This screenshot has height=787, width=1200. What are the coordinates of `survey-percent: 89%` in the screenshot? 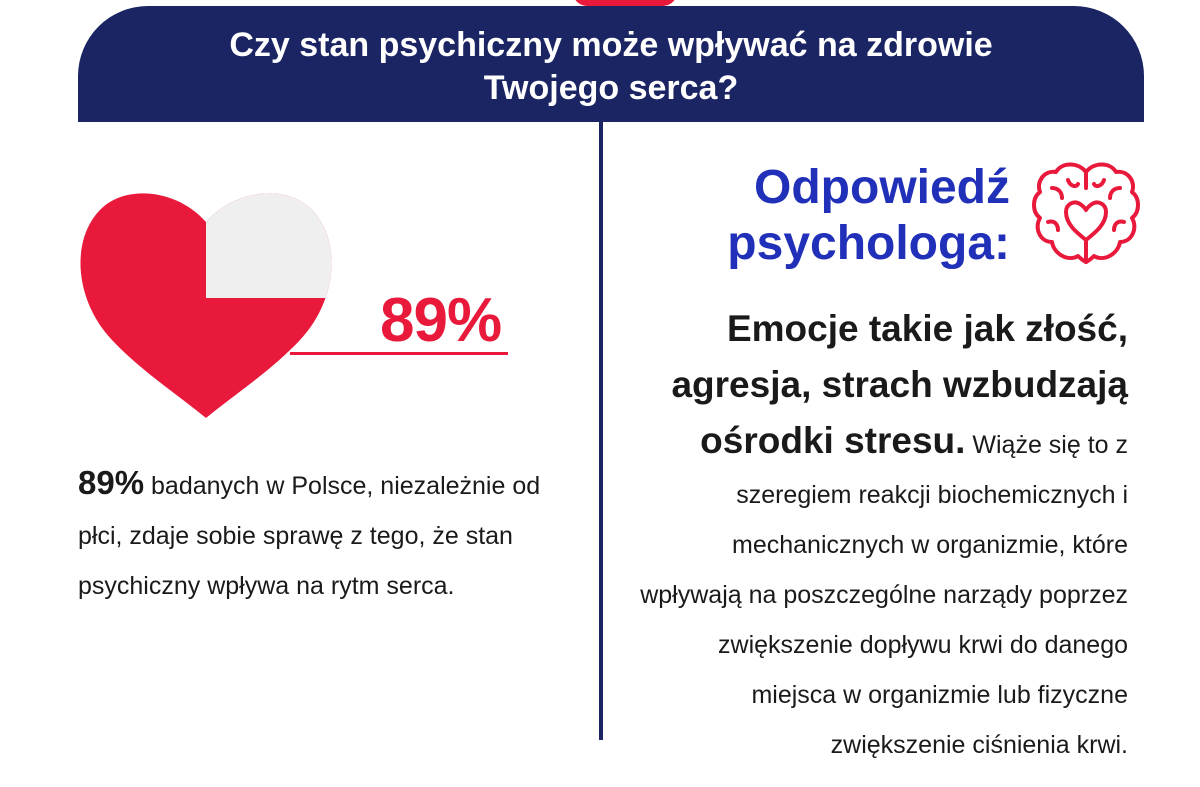 It's located at (111, 482).